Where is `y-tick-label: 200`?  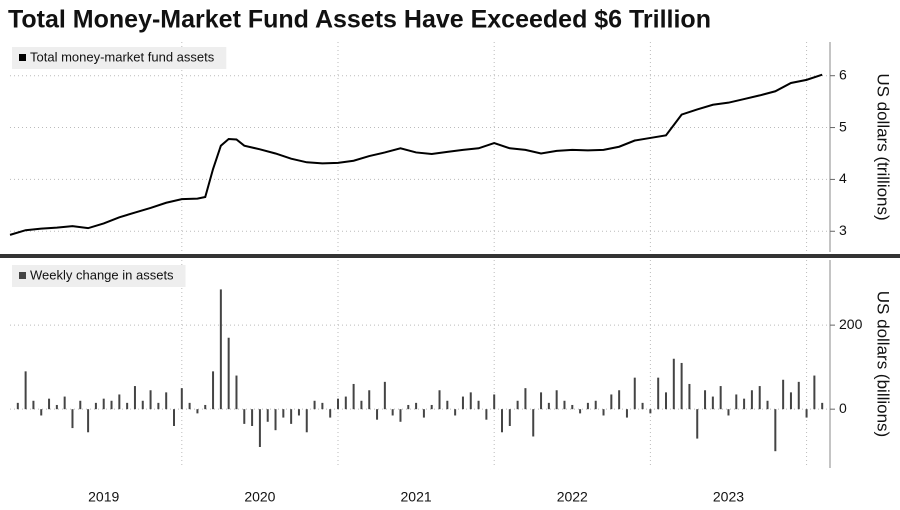
y-tick-label: 200 is located at coordinates (851, 324).